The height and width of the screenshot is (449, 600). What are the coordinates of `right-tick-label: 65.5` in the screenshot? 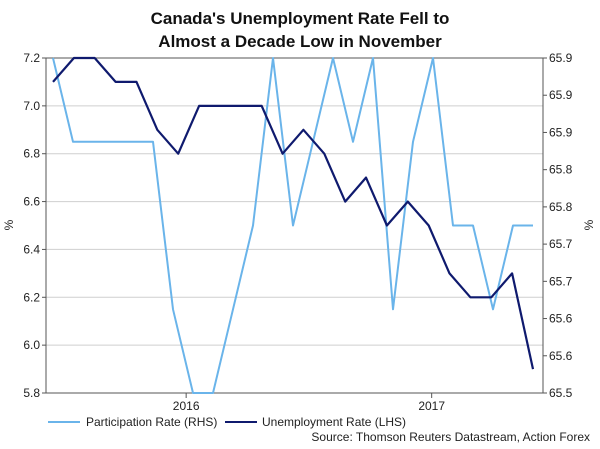 It's located at (561, 393).